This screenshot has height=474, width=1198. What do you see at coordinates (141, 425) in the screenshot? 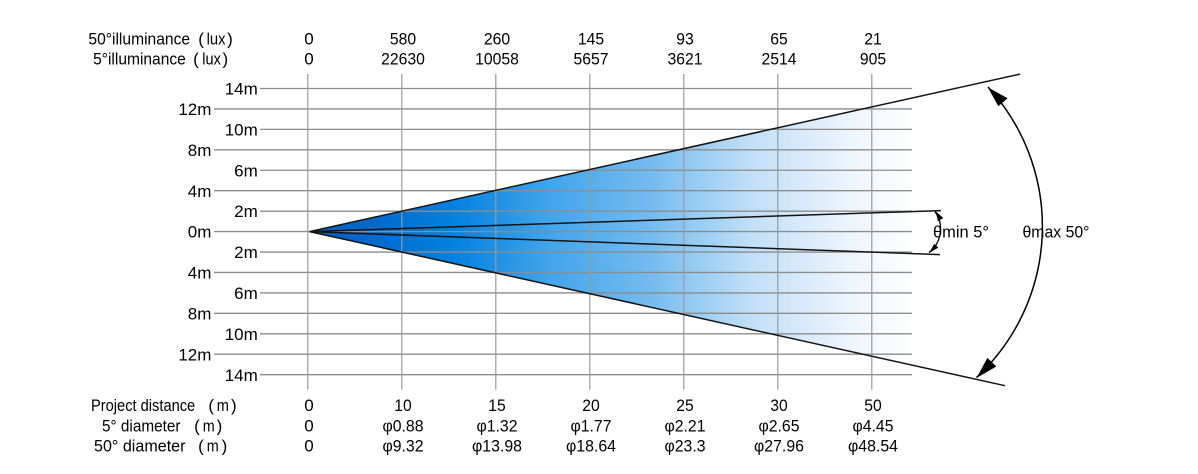
I see `svg-text: 5° diameter` at bounding box center [141, 425].